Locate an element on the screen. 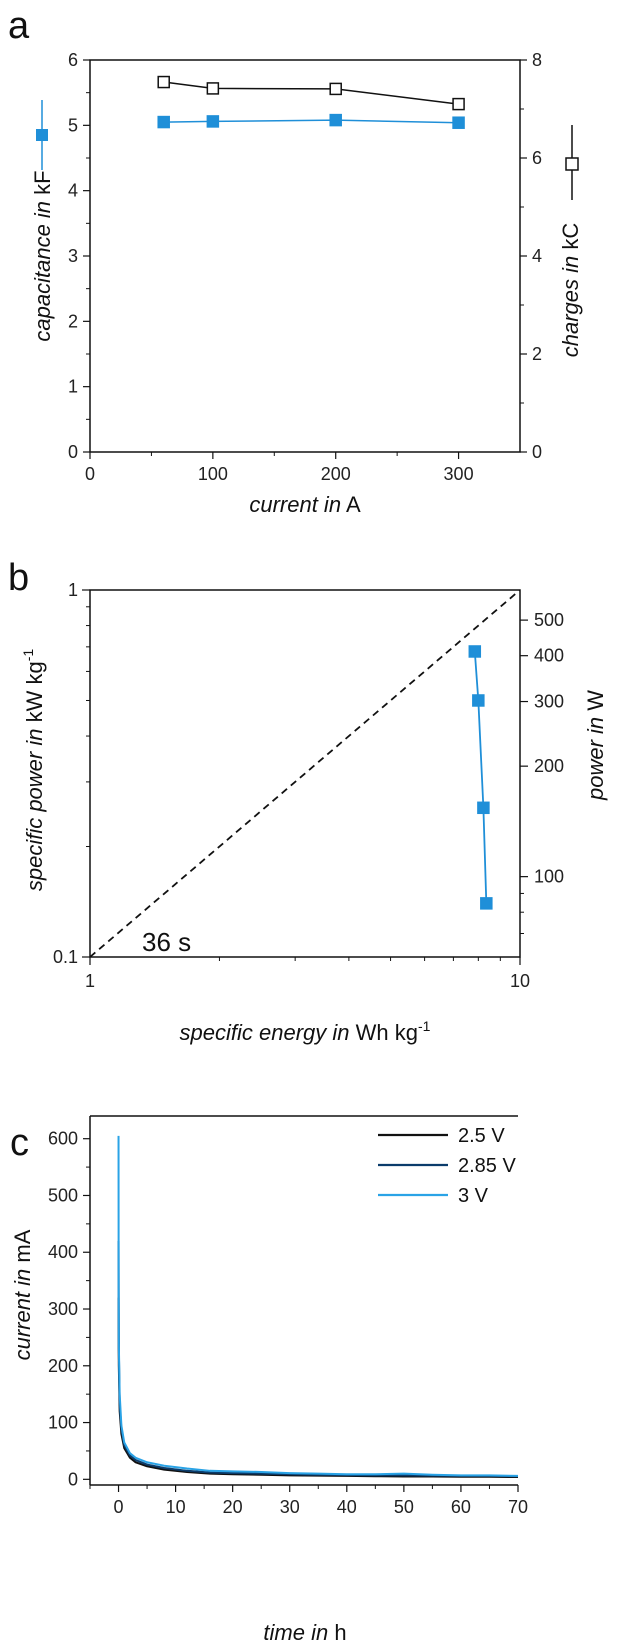 The image size is (638, 1649). chart-a-legend-right is located at coordinates (572, 162).